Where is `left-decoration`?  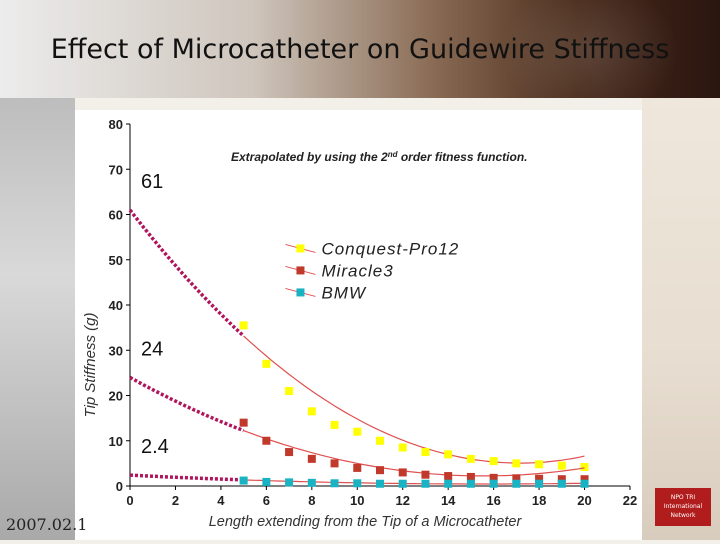 left-decoration is located at coordinates (37, 319).